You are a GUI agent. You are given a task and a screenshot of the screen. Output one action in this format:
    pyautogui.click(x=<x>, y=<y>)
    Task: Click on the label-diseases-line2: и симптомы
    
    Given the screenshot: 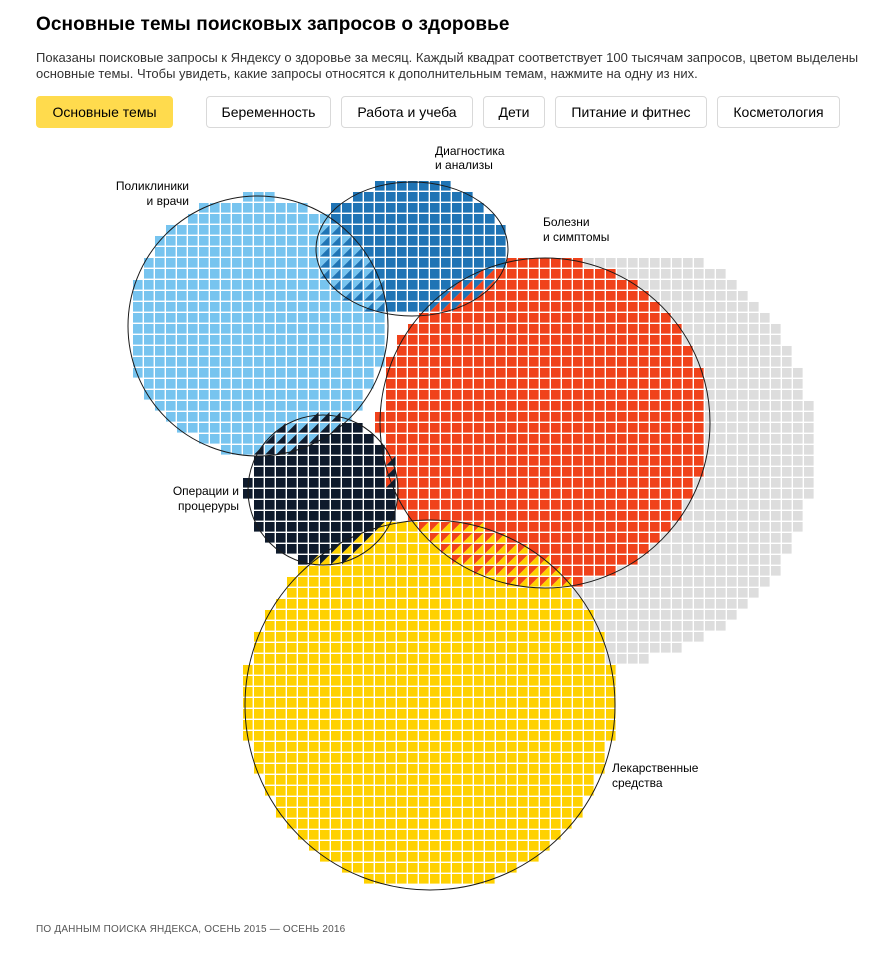 What is the action you would take?
    pyautogui.click(x=576, y=237)
    